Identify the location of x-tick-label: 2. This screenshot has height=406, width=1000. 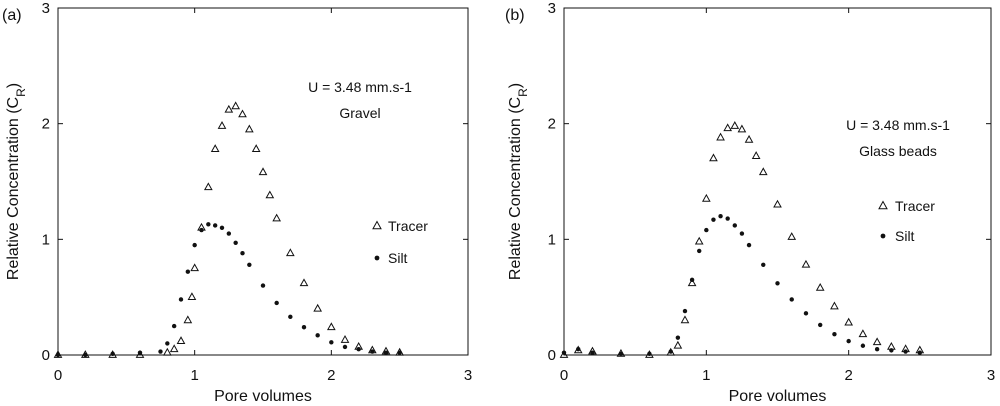
(331, 375).